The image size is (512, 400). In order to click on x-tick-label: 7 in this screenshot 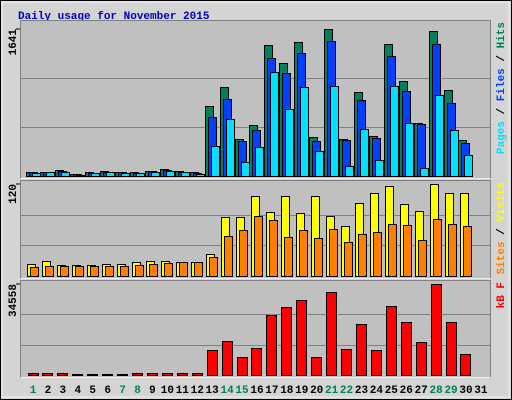, I will do `click(122, 391)`.